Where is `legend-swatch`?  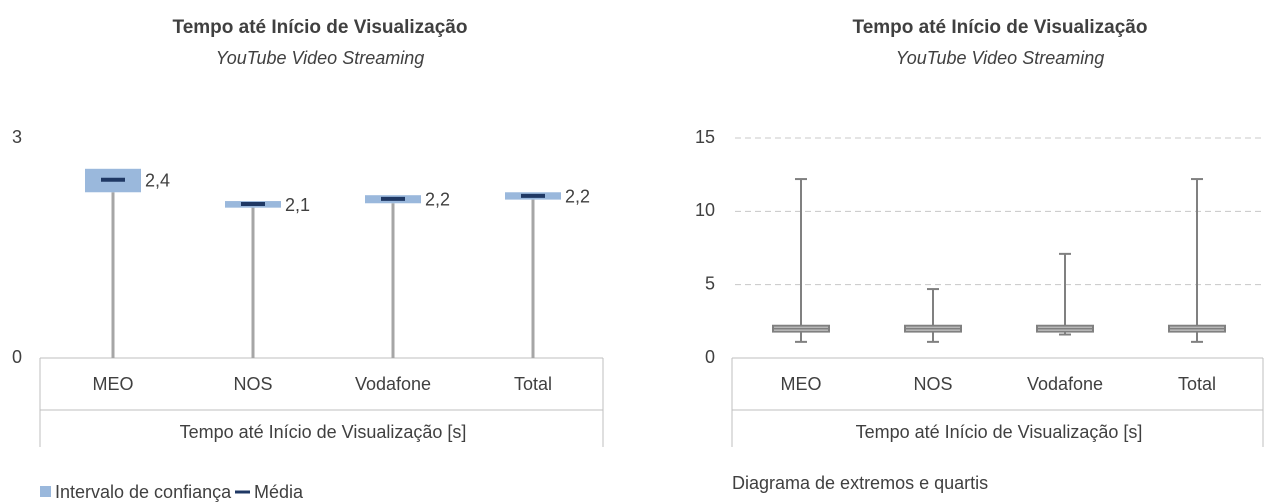
legend-swatch is located at coordinates (45, 491).